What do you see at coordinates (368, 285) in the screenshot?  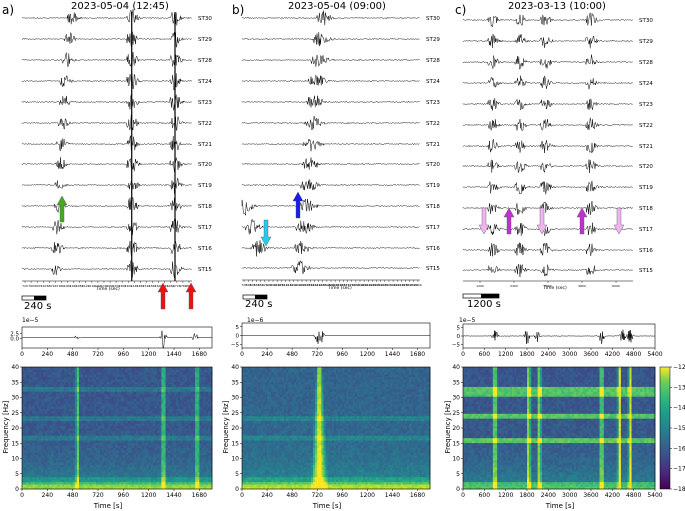 I see `record-tick-label: 1920` at bounding box center [368, 285].